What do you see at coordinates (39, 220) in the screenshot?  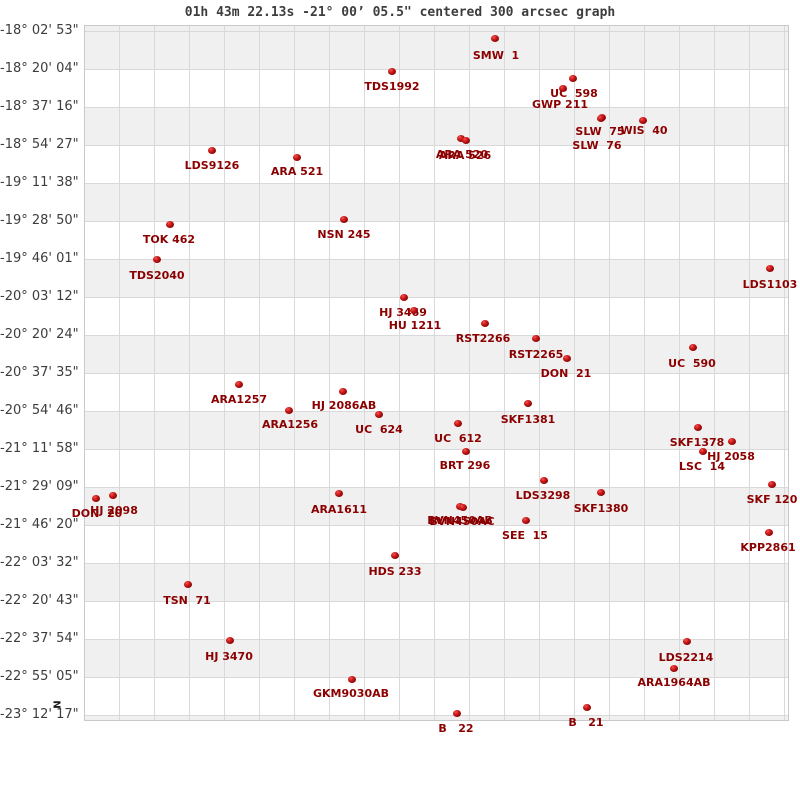 I see `y-axis-tick-label: -19° 28' 50"` at bounding box center [39, 220].